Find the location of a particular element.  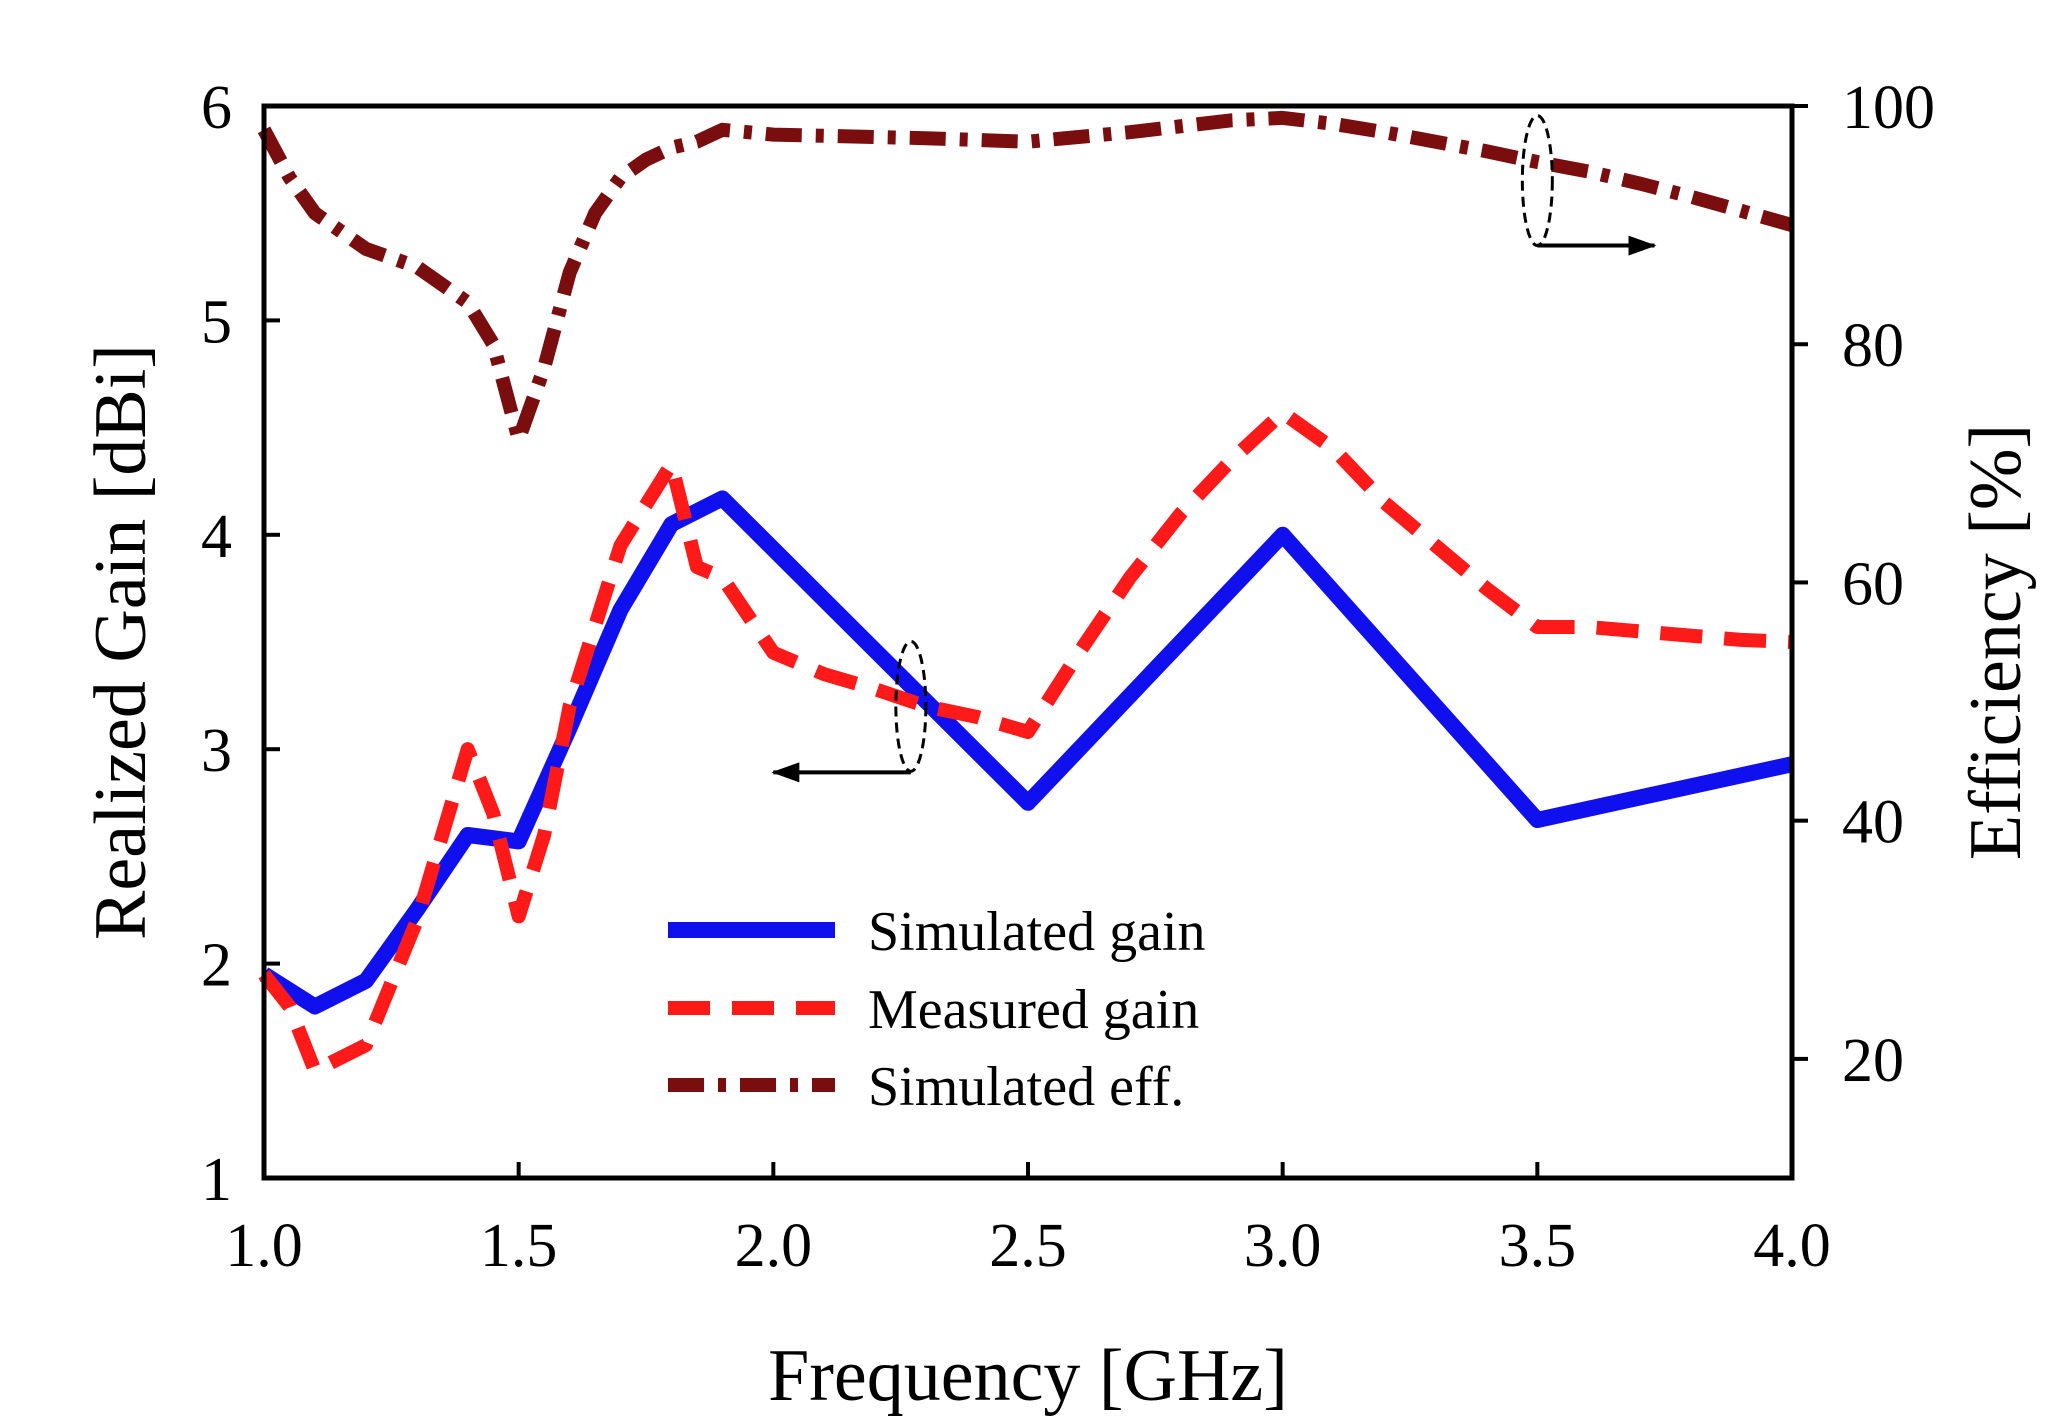

y-tick-label: 1 is located at coordinates (216, 1180).